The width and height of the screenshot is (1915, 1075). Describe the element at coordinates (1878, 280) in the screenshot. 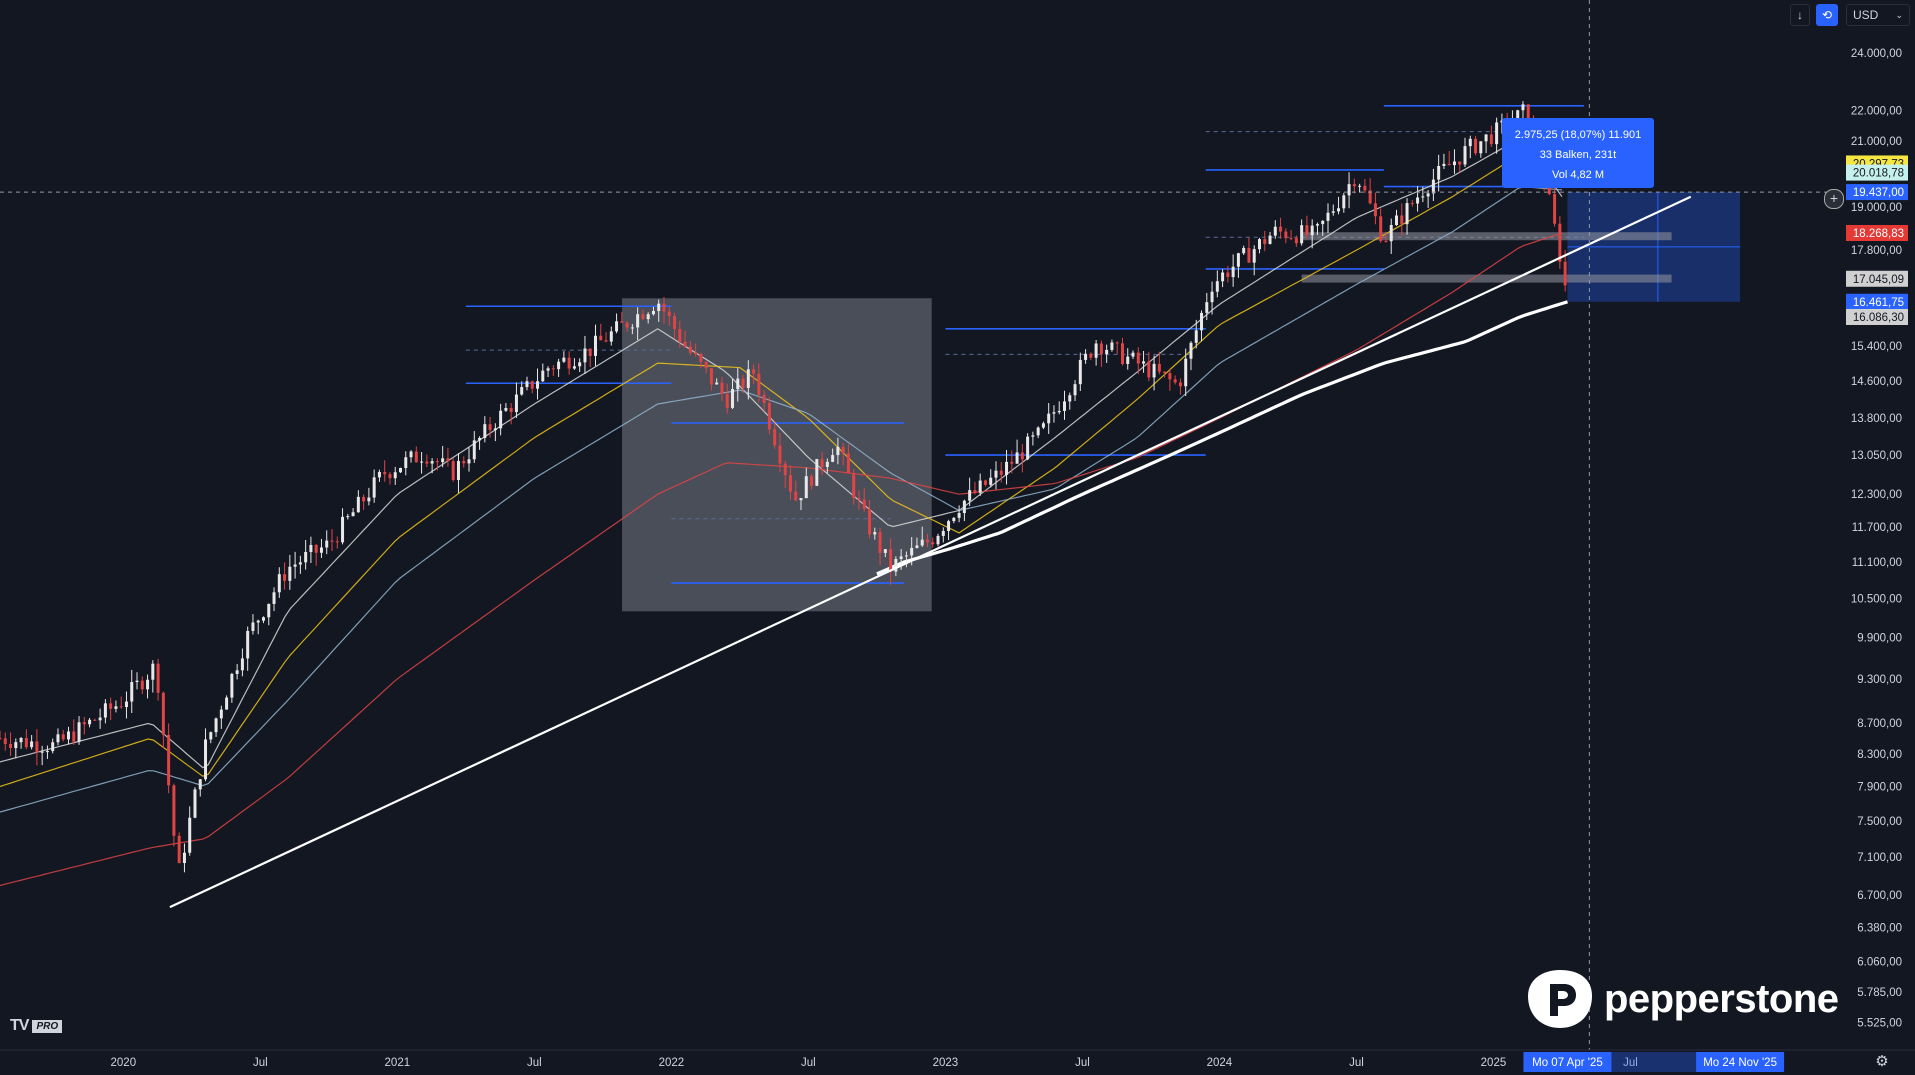

I see `price-label: 17.045,09` at that location.